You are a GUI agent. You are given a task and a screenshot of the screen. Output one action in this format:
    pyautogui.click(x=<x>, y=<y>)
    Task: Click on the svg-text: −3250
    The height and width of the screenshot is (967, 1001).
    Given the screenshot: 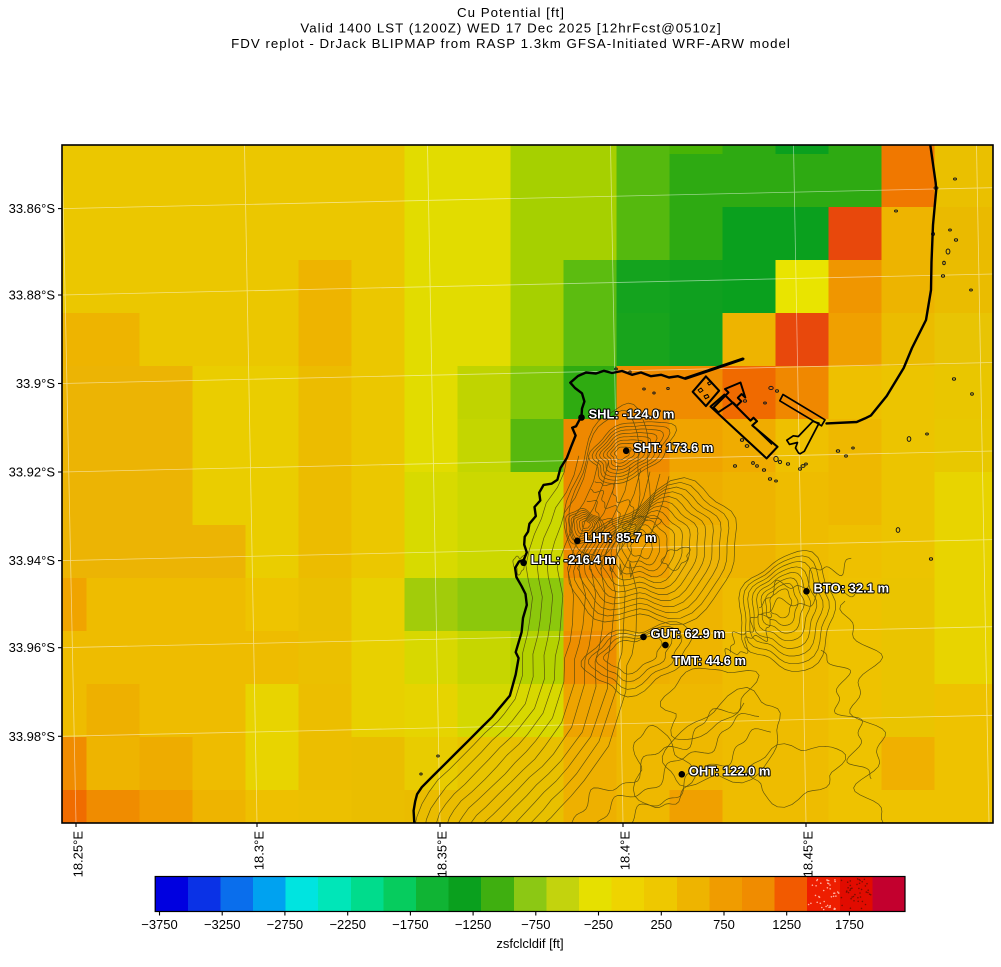 What is the action you would take?
    pyautogui.click(x=222, y=924)
    